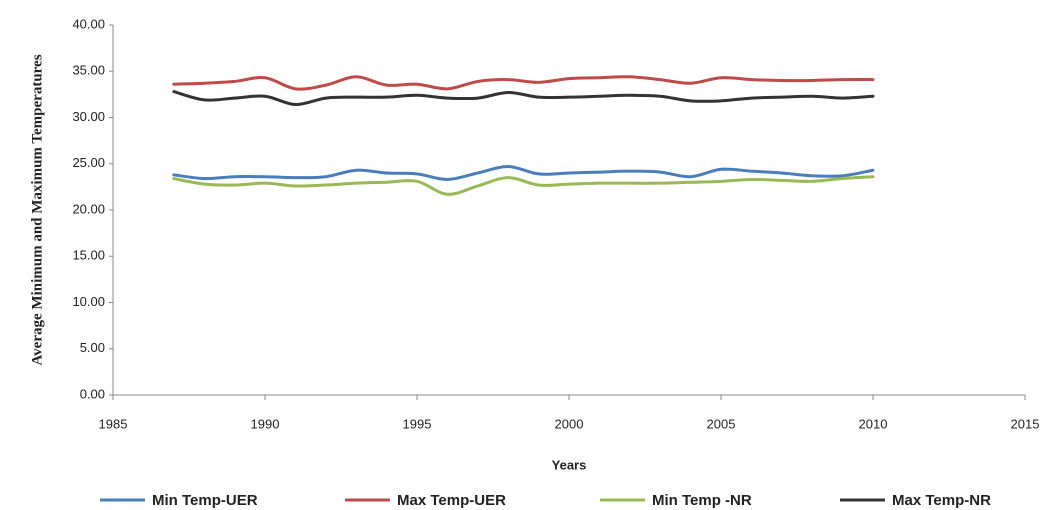 This screenshot has width=1050, height=510. Describe the element at coordinates (569, 423) in the screenshot. I see `x-tick-label: 2000` at that location.